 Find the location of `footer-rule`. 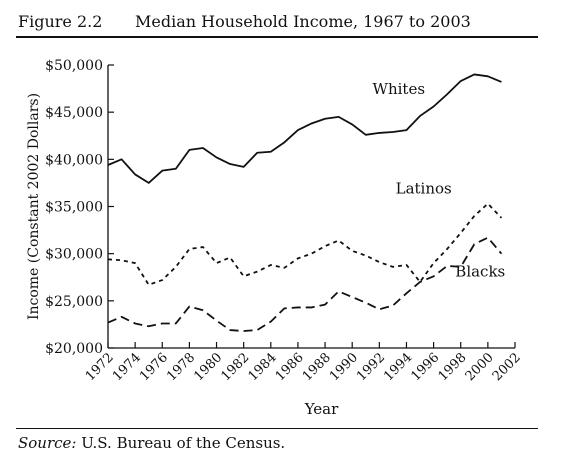

footer-rule is located at coordinates (277, 428).